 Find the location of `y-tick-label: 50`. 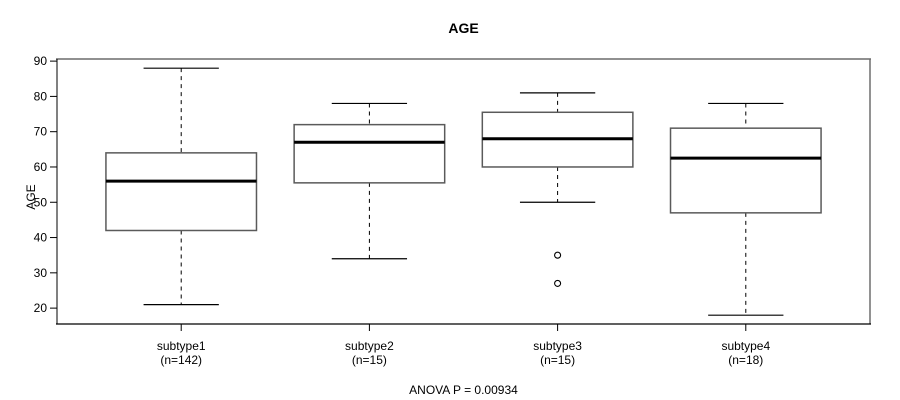

y-tick-label: 50 is located at coordinates (41, 202).